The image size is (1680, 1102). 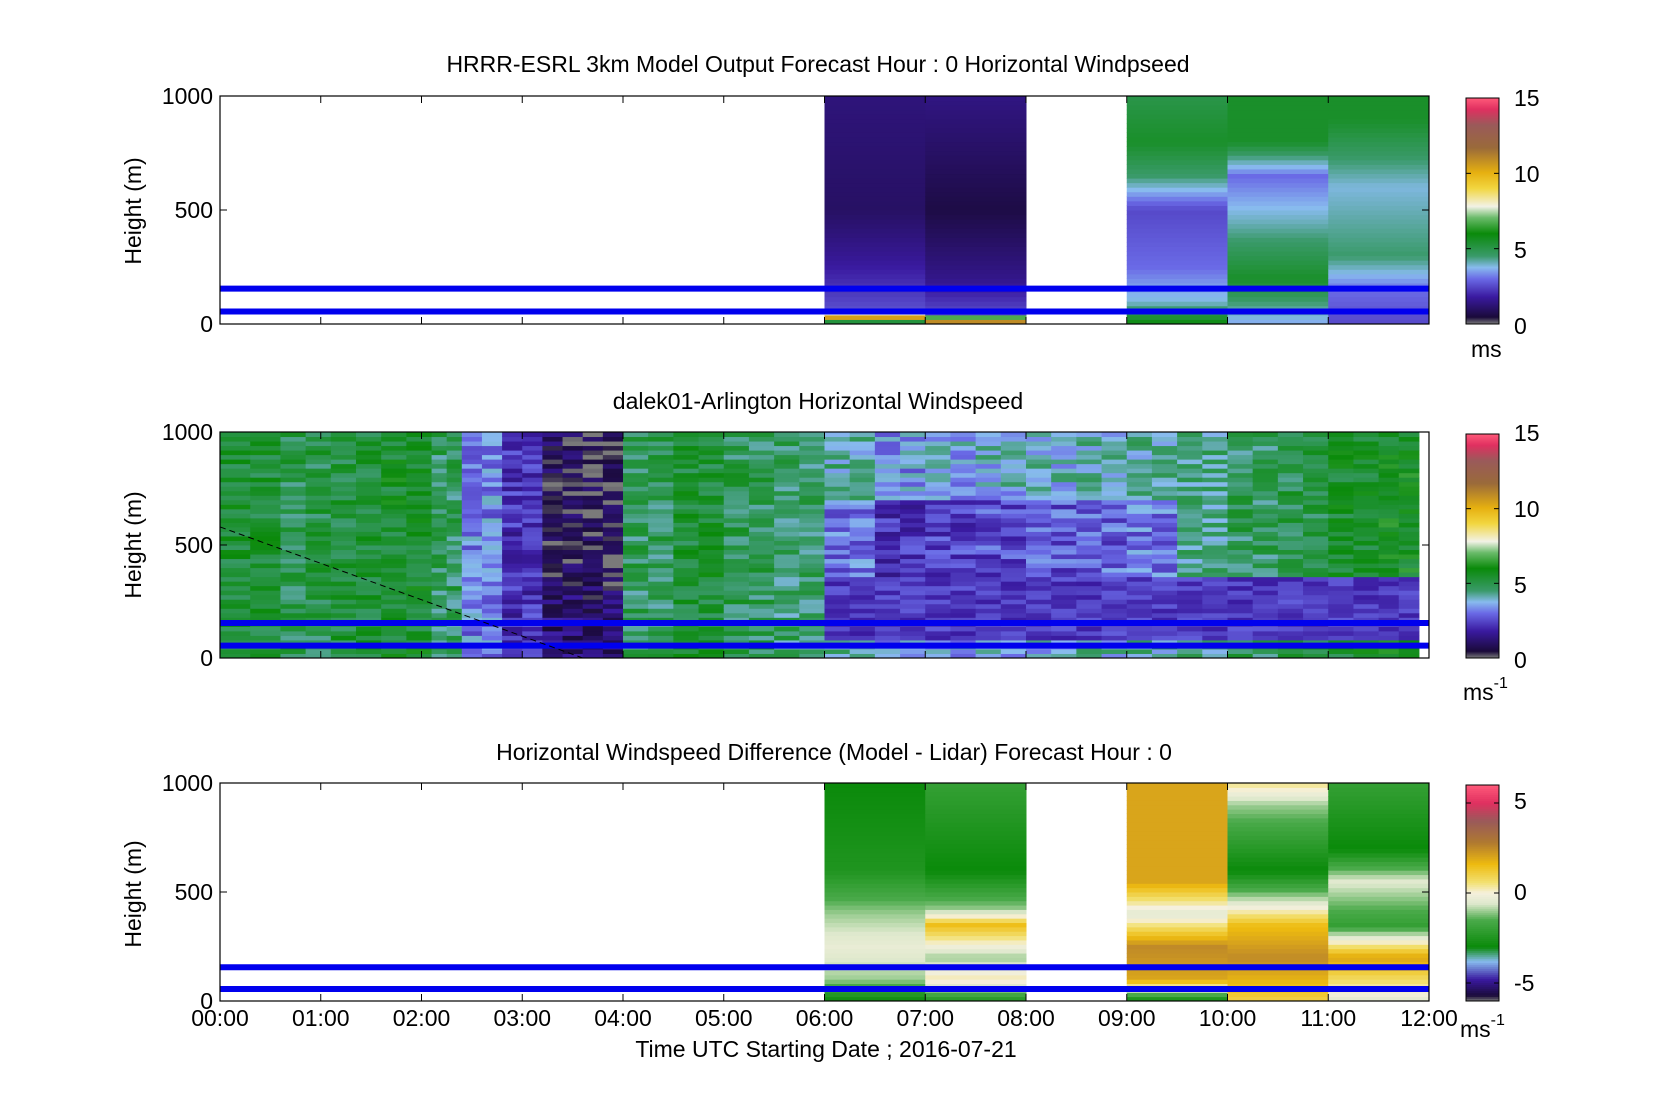 I want to click on panel-model-cbar-tick-5: 5, so click(x=1520, y=250).